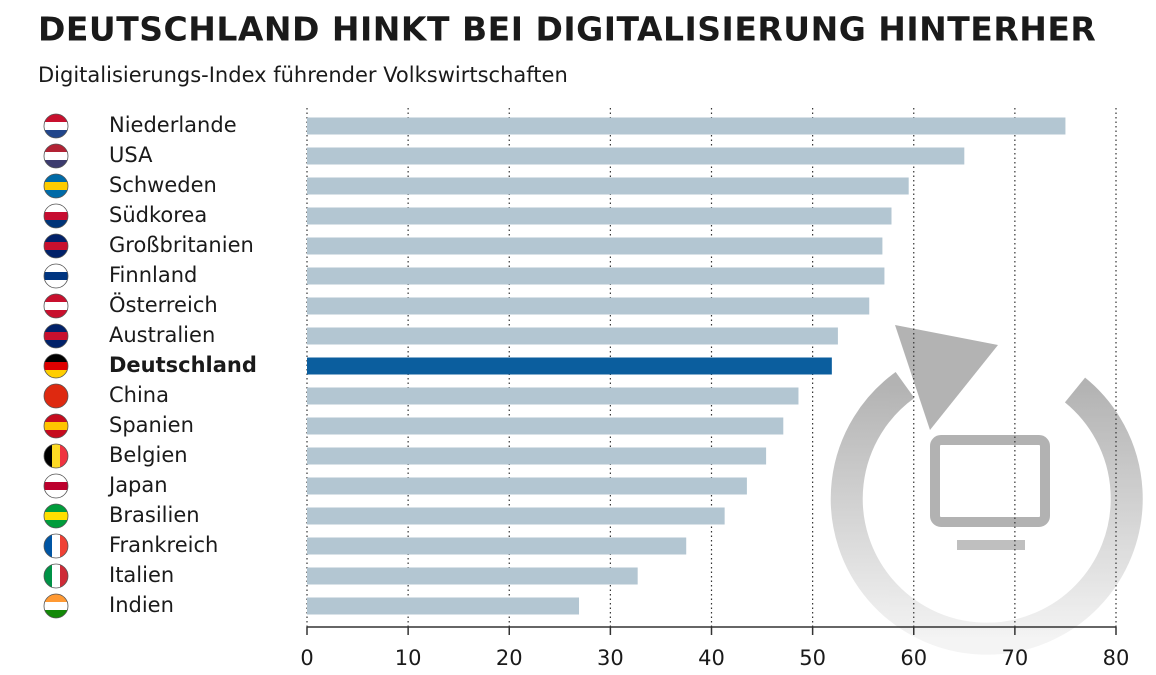 The height and width of the screenshot is (675, 1156). Describe the element at coordinates (141, 605) in the screenshot. I see `category-label: Indien` at that location.